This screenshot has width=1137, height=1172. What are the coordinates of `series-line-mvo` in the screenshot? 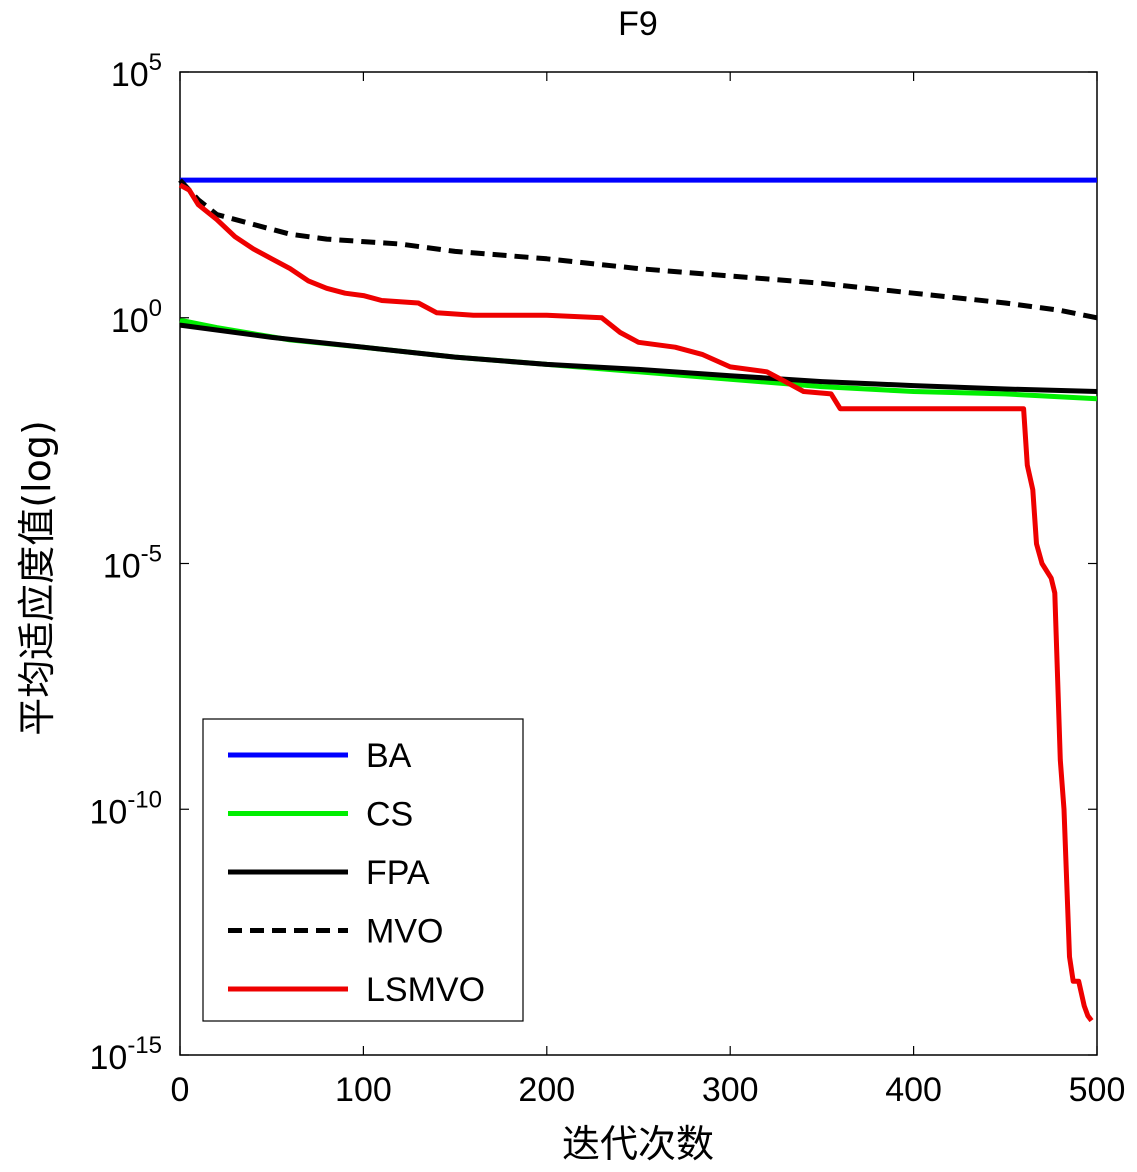 It's located at (638, 249).